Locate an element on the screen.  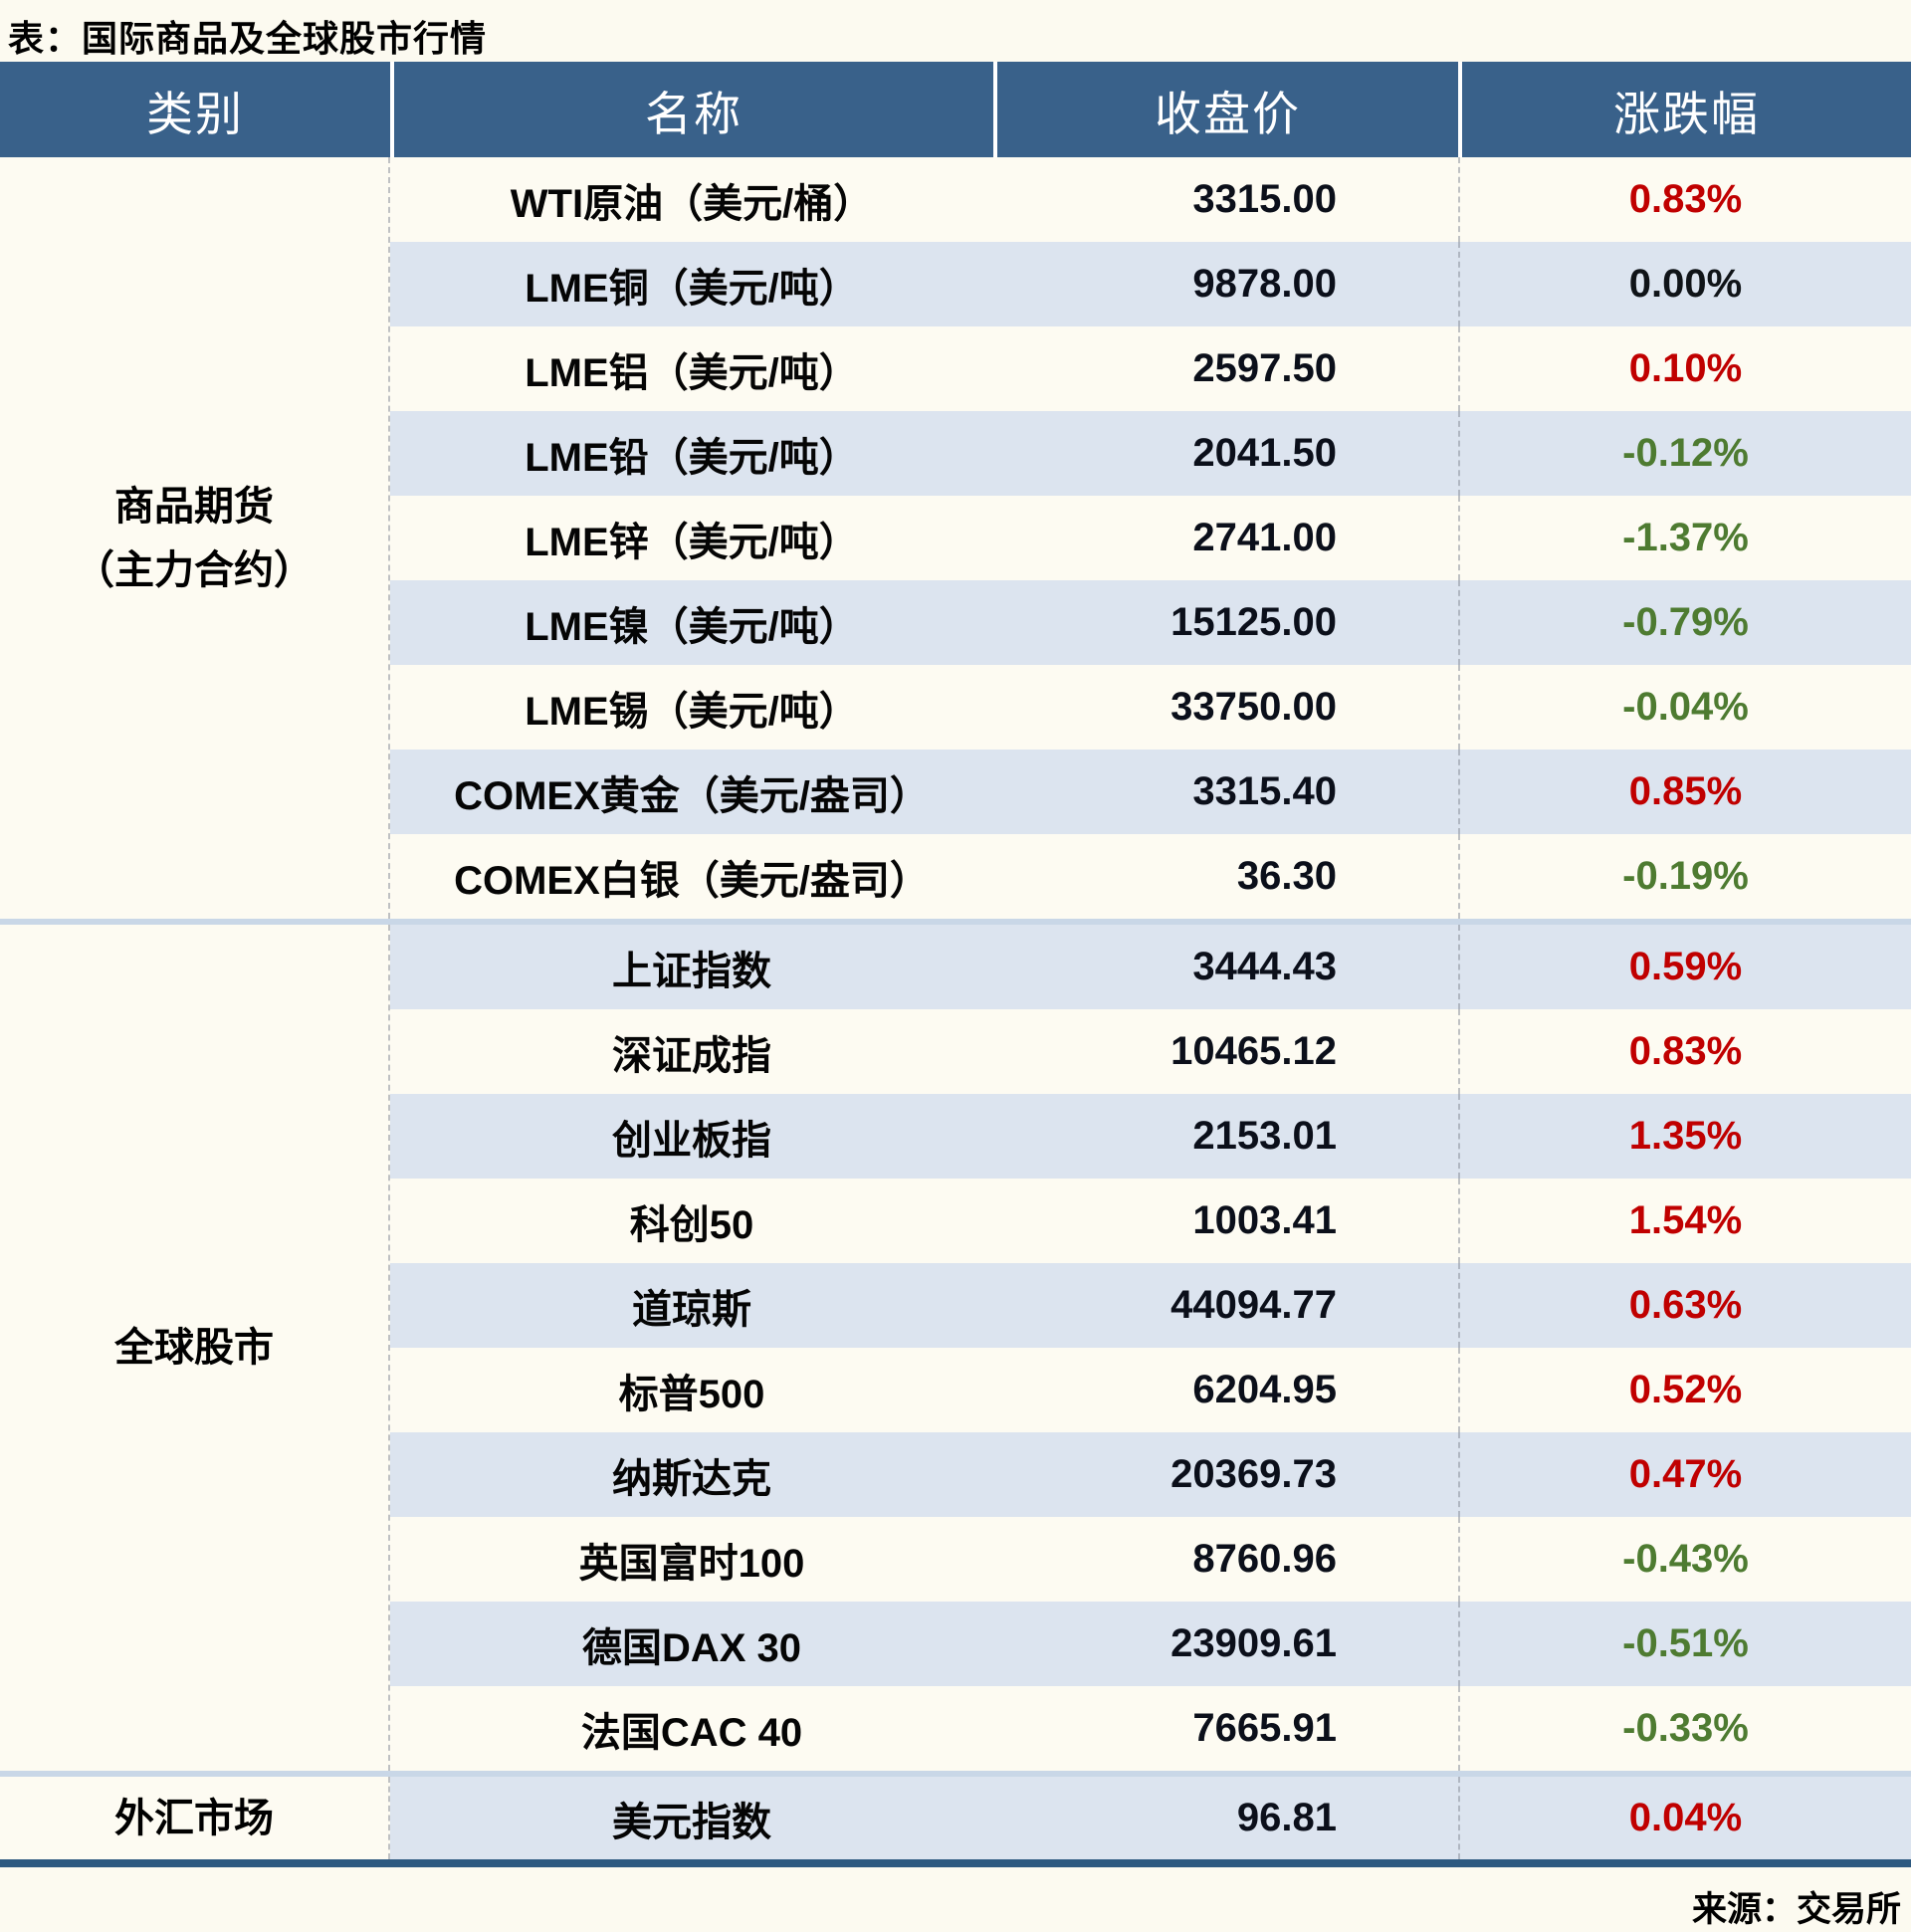
instrument-name: LME铅（美元/吨） is located at coordinates (692, 457).